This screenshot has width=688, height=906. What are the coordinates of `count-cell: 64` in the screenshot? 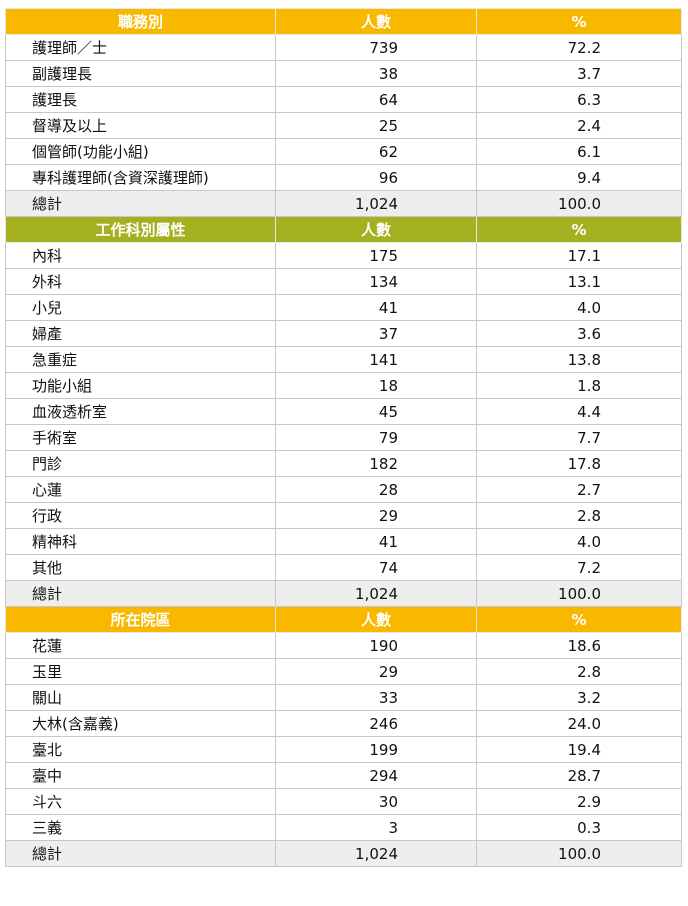 It's located at (376, 99).